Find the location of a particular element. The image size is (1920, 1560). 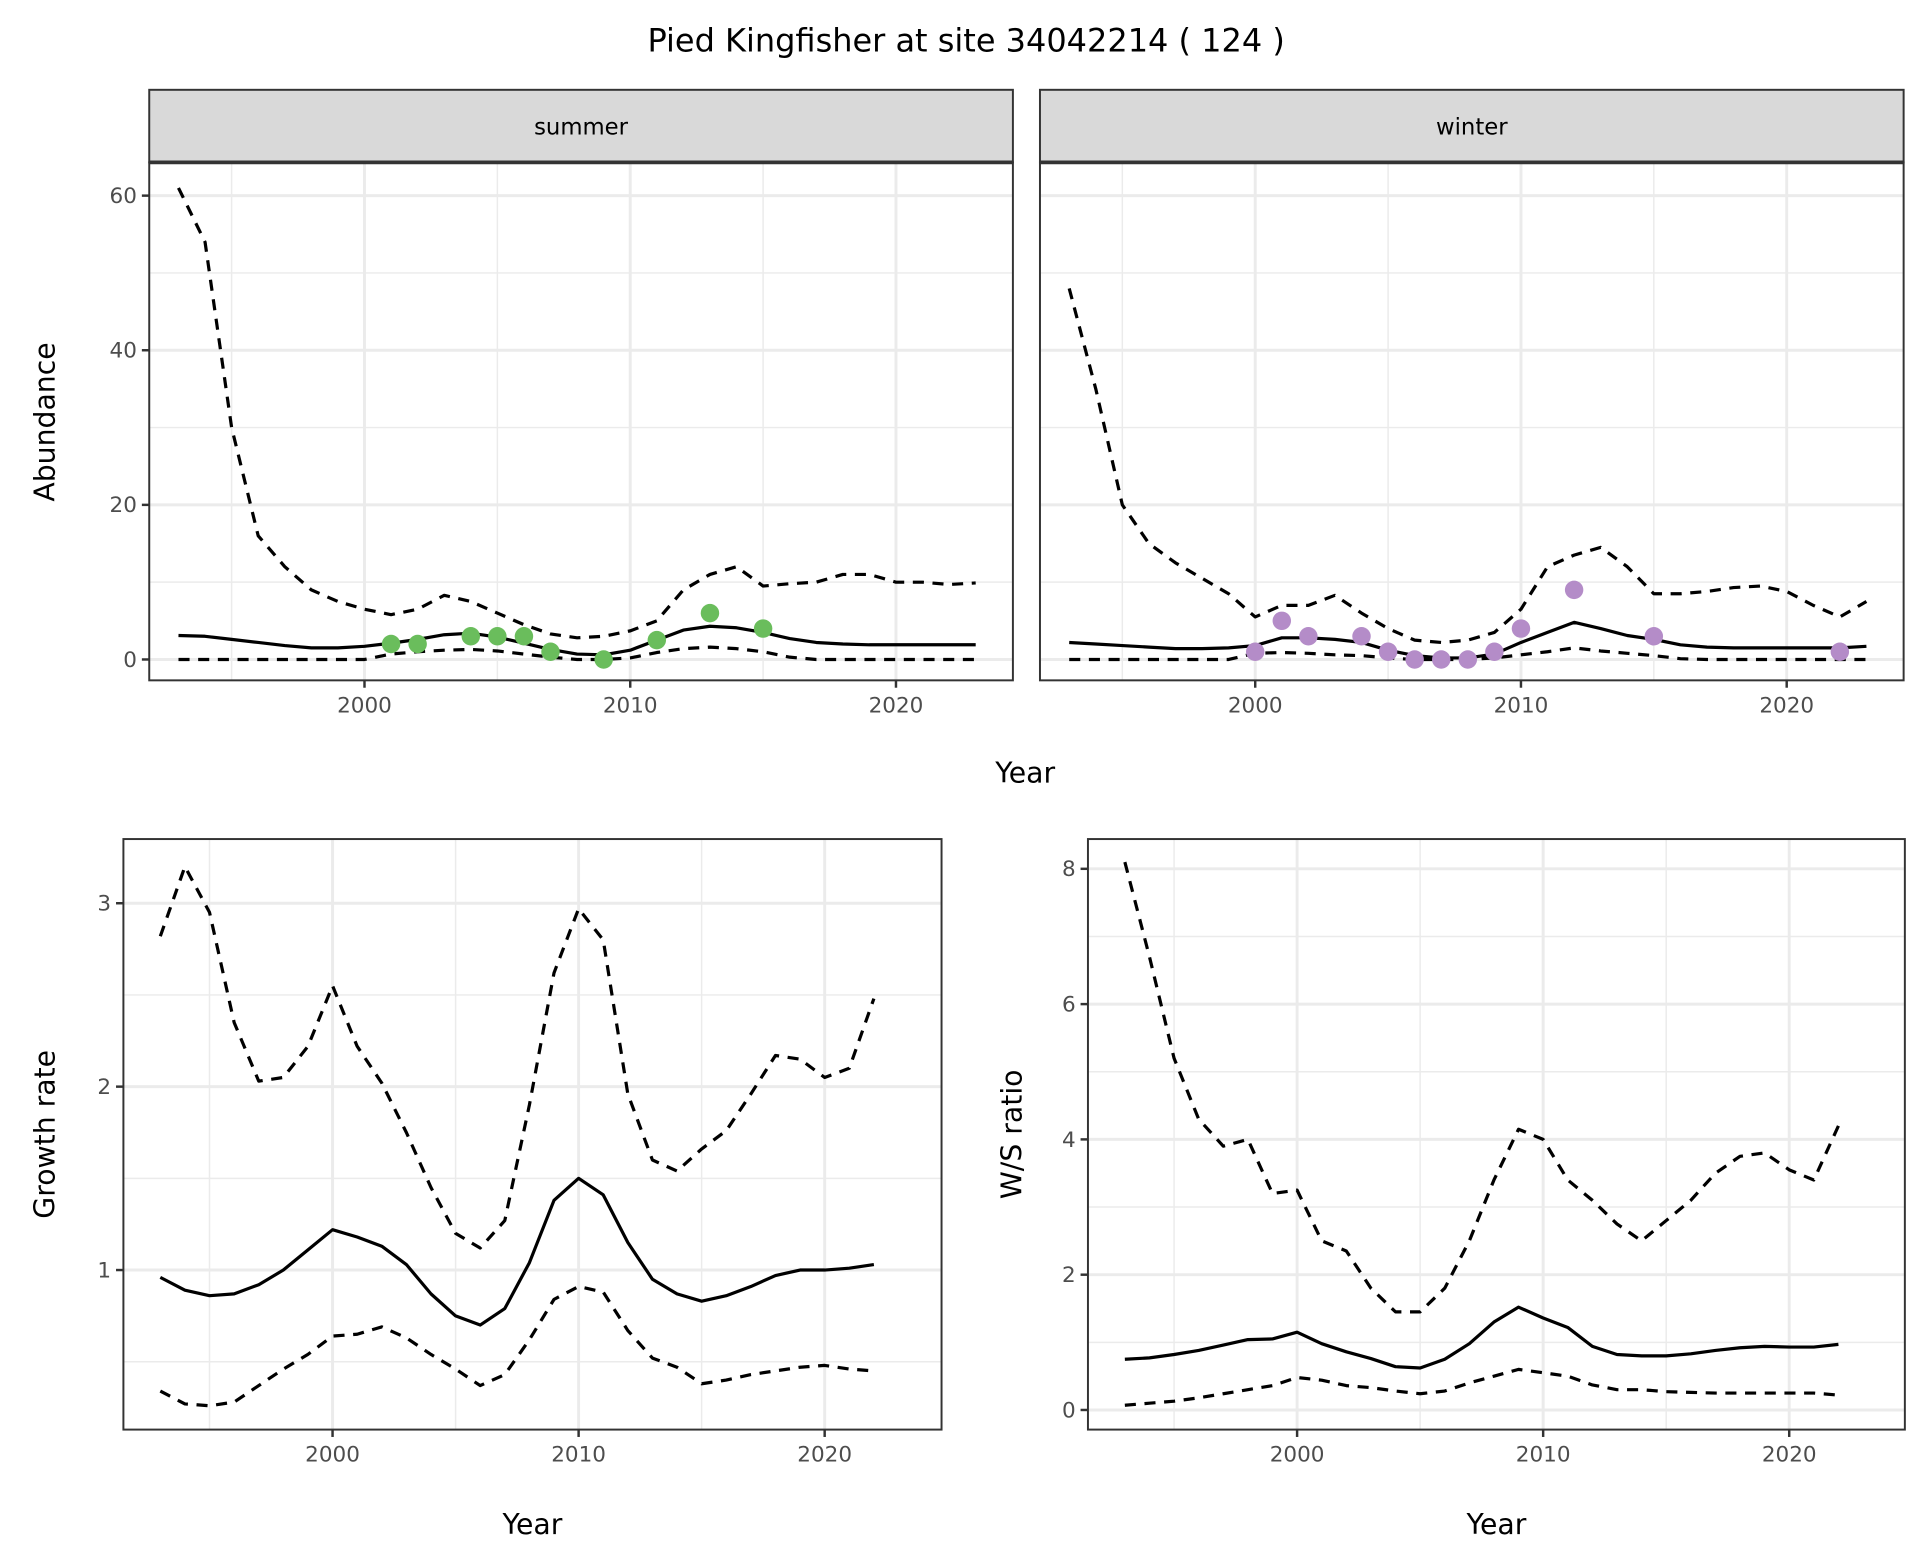

y-tick-label: 1 is located at coordinates (104, 1270).